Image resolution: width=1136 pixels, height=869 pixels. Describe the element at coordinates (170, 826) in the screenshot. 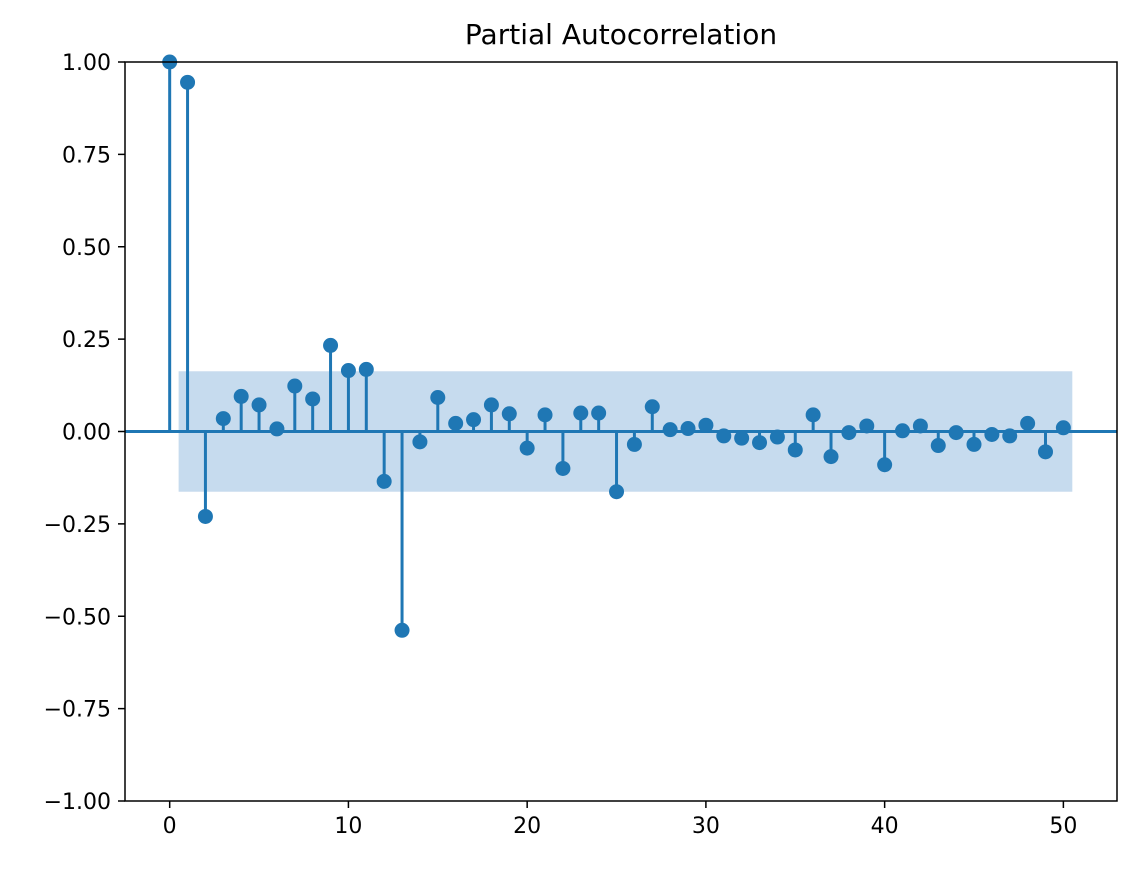

I see `x-tick-label: 0` at that location.